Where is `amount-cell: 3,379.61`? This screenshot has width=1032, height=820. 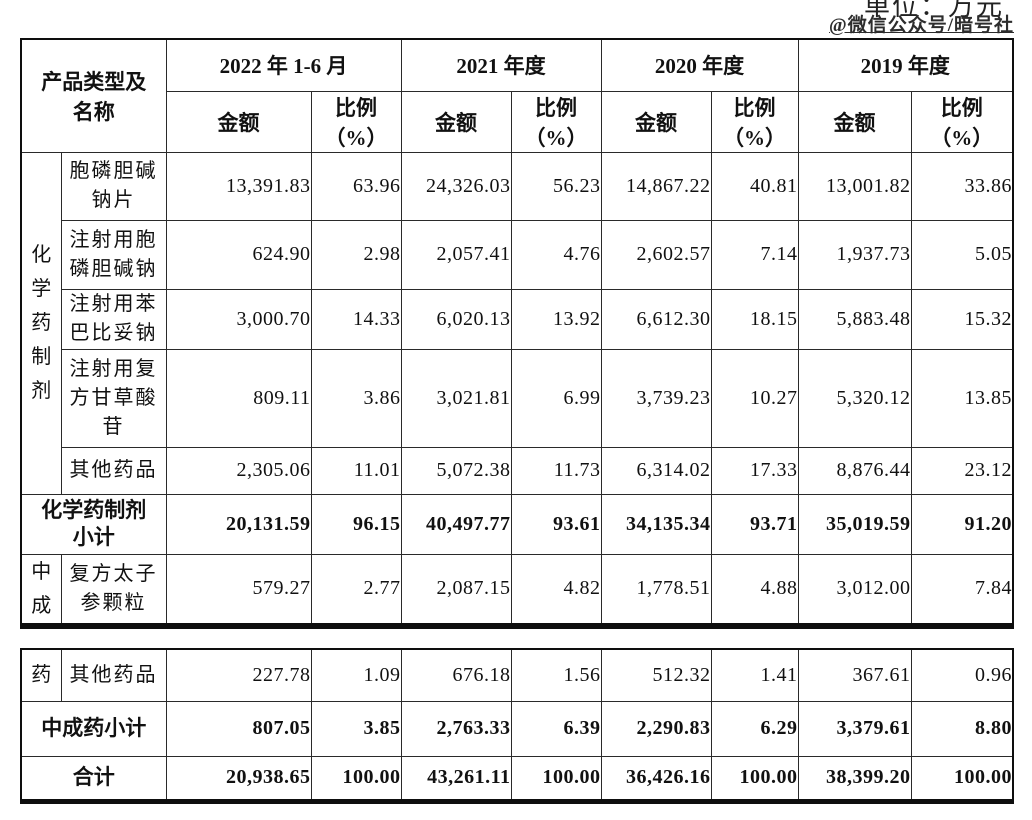 amount-cell: 3,379.61 is located at coordinates (854, 728).